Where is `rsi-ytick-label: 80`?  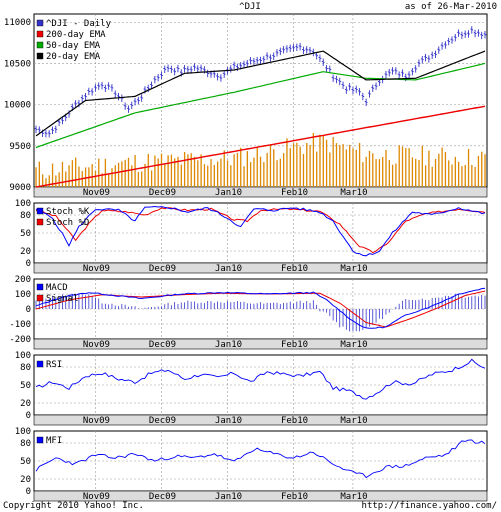
rsi-ytick-label: 80 is located at coordinates (25, 368).